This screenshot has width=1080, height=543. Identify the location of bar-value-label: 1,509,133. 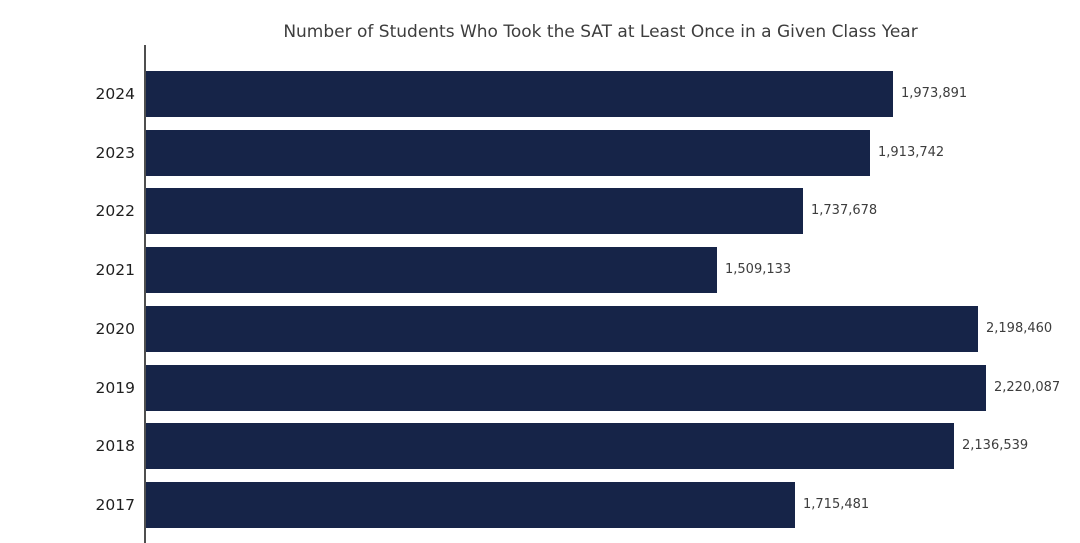
(758, 270).